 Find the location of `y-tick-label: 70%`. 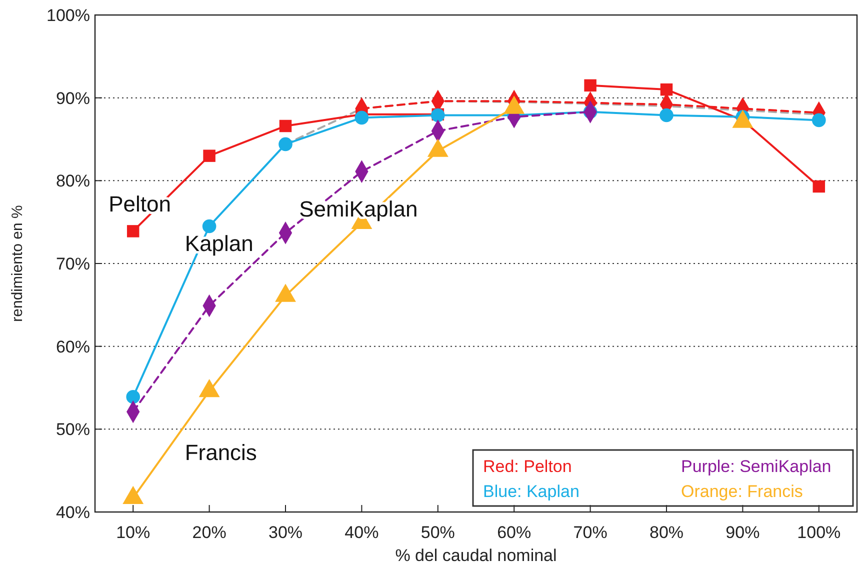

y-tick-label: 70% is located at coordinates (73, 264).